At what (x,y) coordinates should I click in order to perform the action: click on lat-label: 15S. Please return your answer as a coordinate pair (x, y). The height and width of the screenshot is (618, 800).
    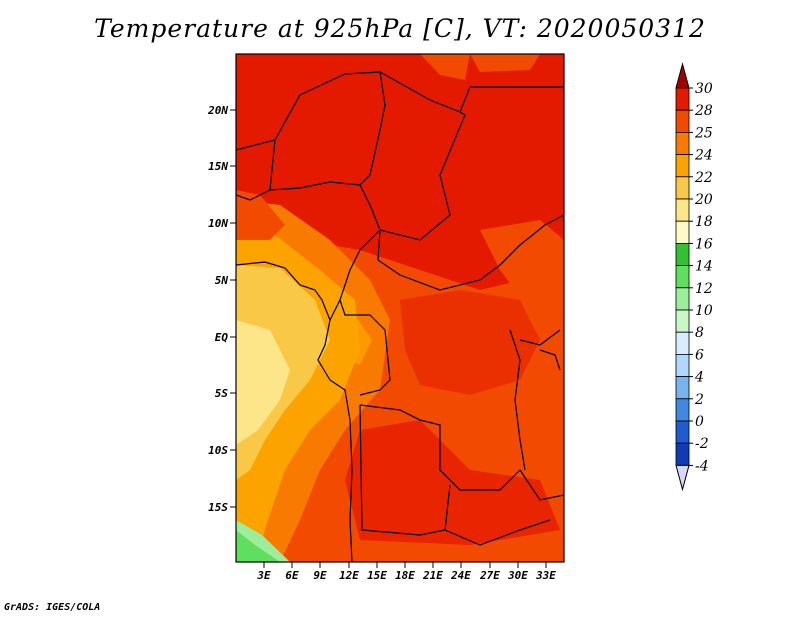
    Looking at the image, I should click on (218, 507).